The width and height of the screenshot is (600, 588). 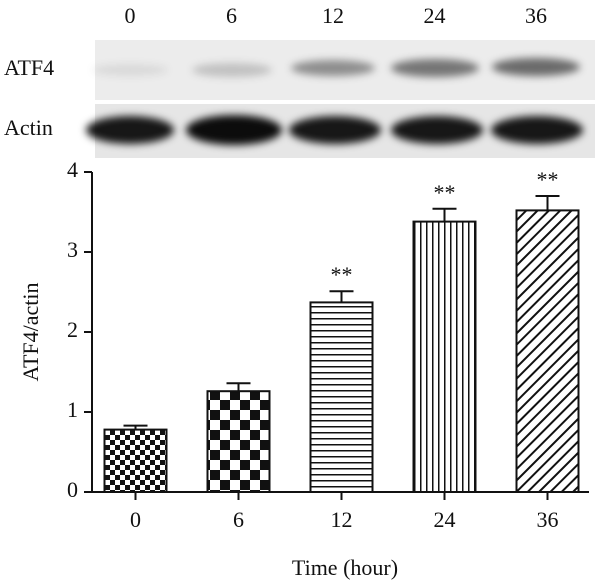 I want to click on x-axis-label: Time (hour), so click(x=345, y=567).